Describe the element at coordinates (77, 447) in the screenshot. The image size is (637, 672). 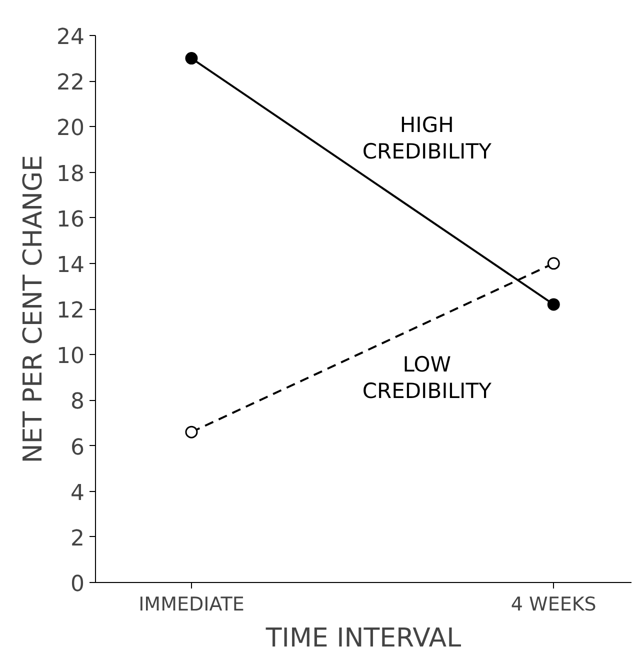
I see `y-tick-label: 6` at that location.